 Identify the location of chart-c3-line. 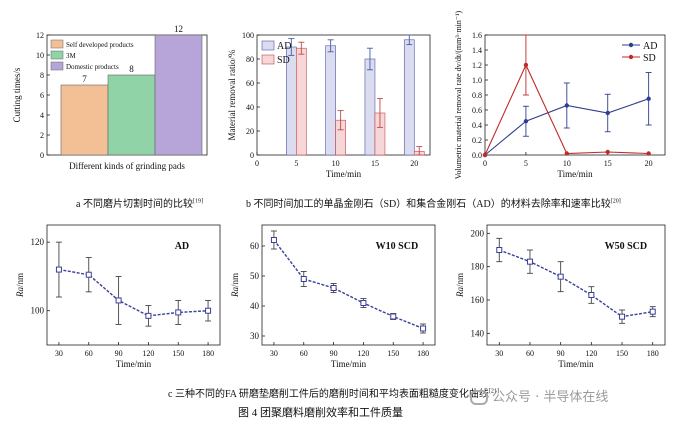
(576, 283).